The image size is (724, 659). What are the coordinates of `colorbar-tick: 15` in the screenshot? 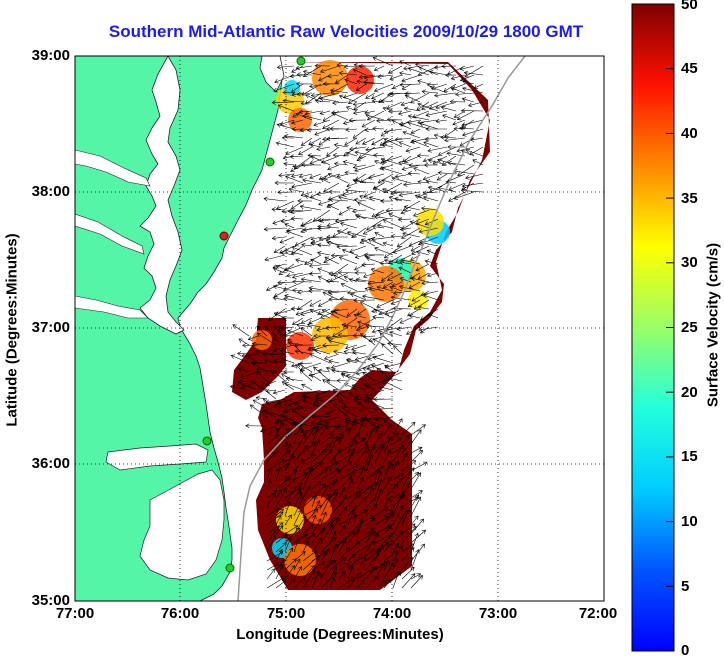 It's located at (689, 456).